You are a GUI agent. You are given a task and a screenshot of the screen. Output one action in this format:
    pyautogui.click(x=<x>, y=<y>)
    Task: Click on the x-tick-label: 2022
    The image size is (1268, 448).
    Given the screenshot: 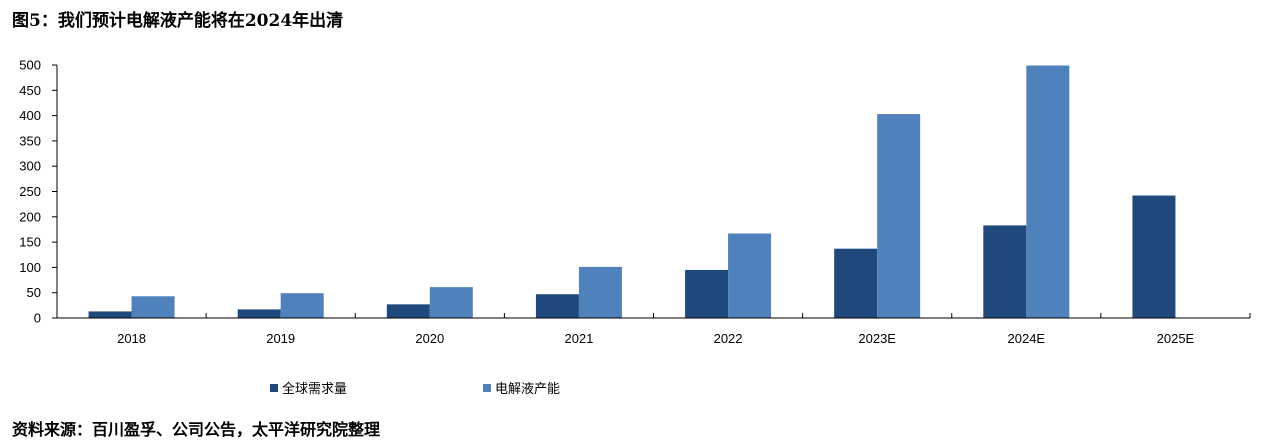 What is the action you would take?
    pyautogui.click(x=728, y=338)
    